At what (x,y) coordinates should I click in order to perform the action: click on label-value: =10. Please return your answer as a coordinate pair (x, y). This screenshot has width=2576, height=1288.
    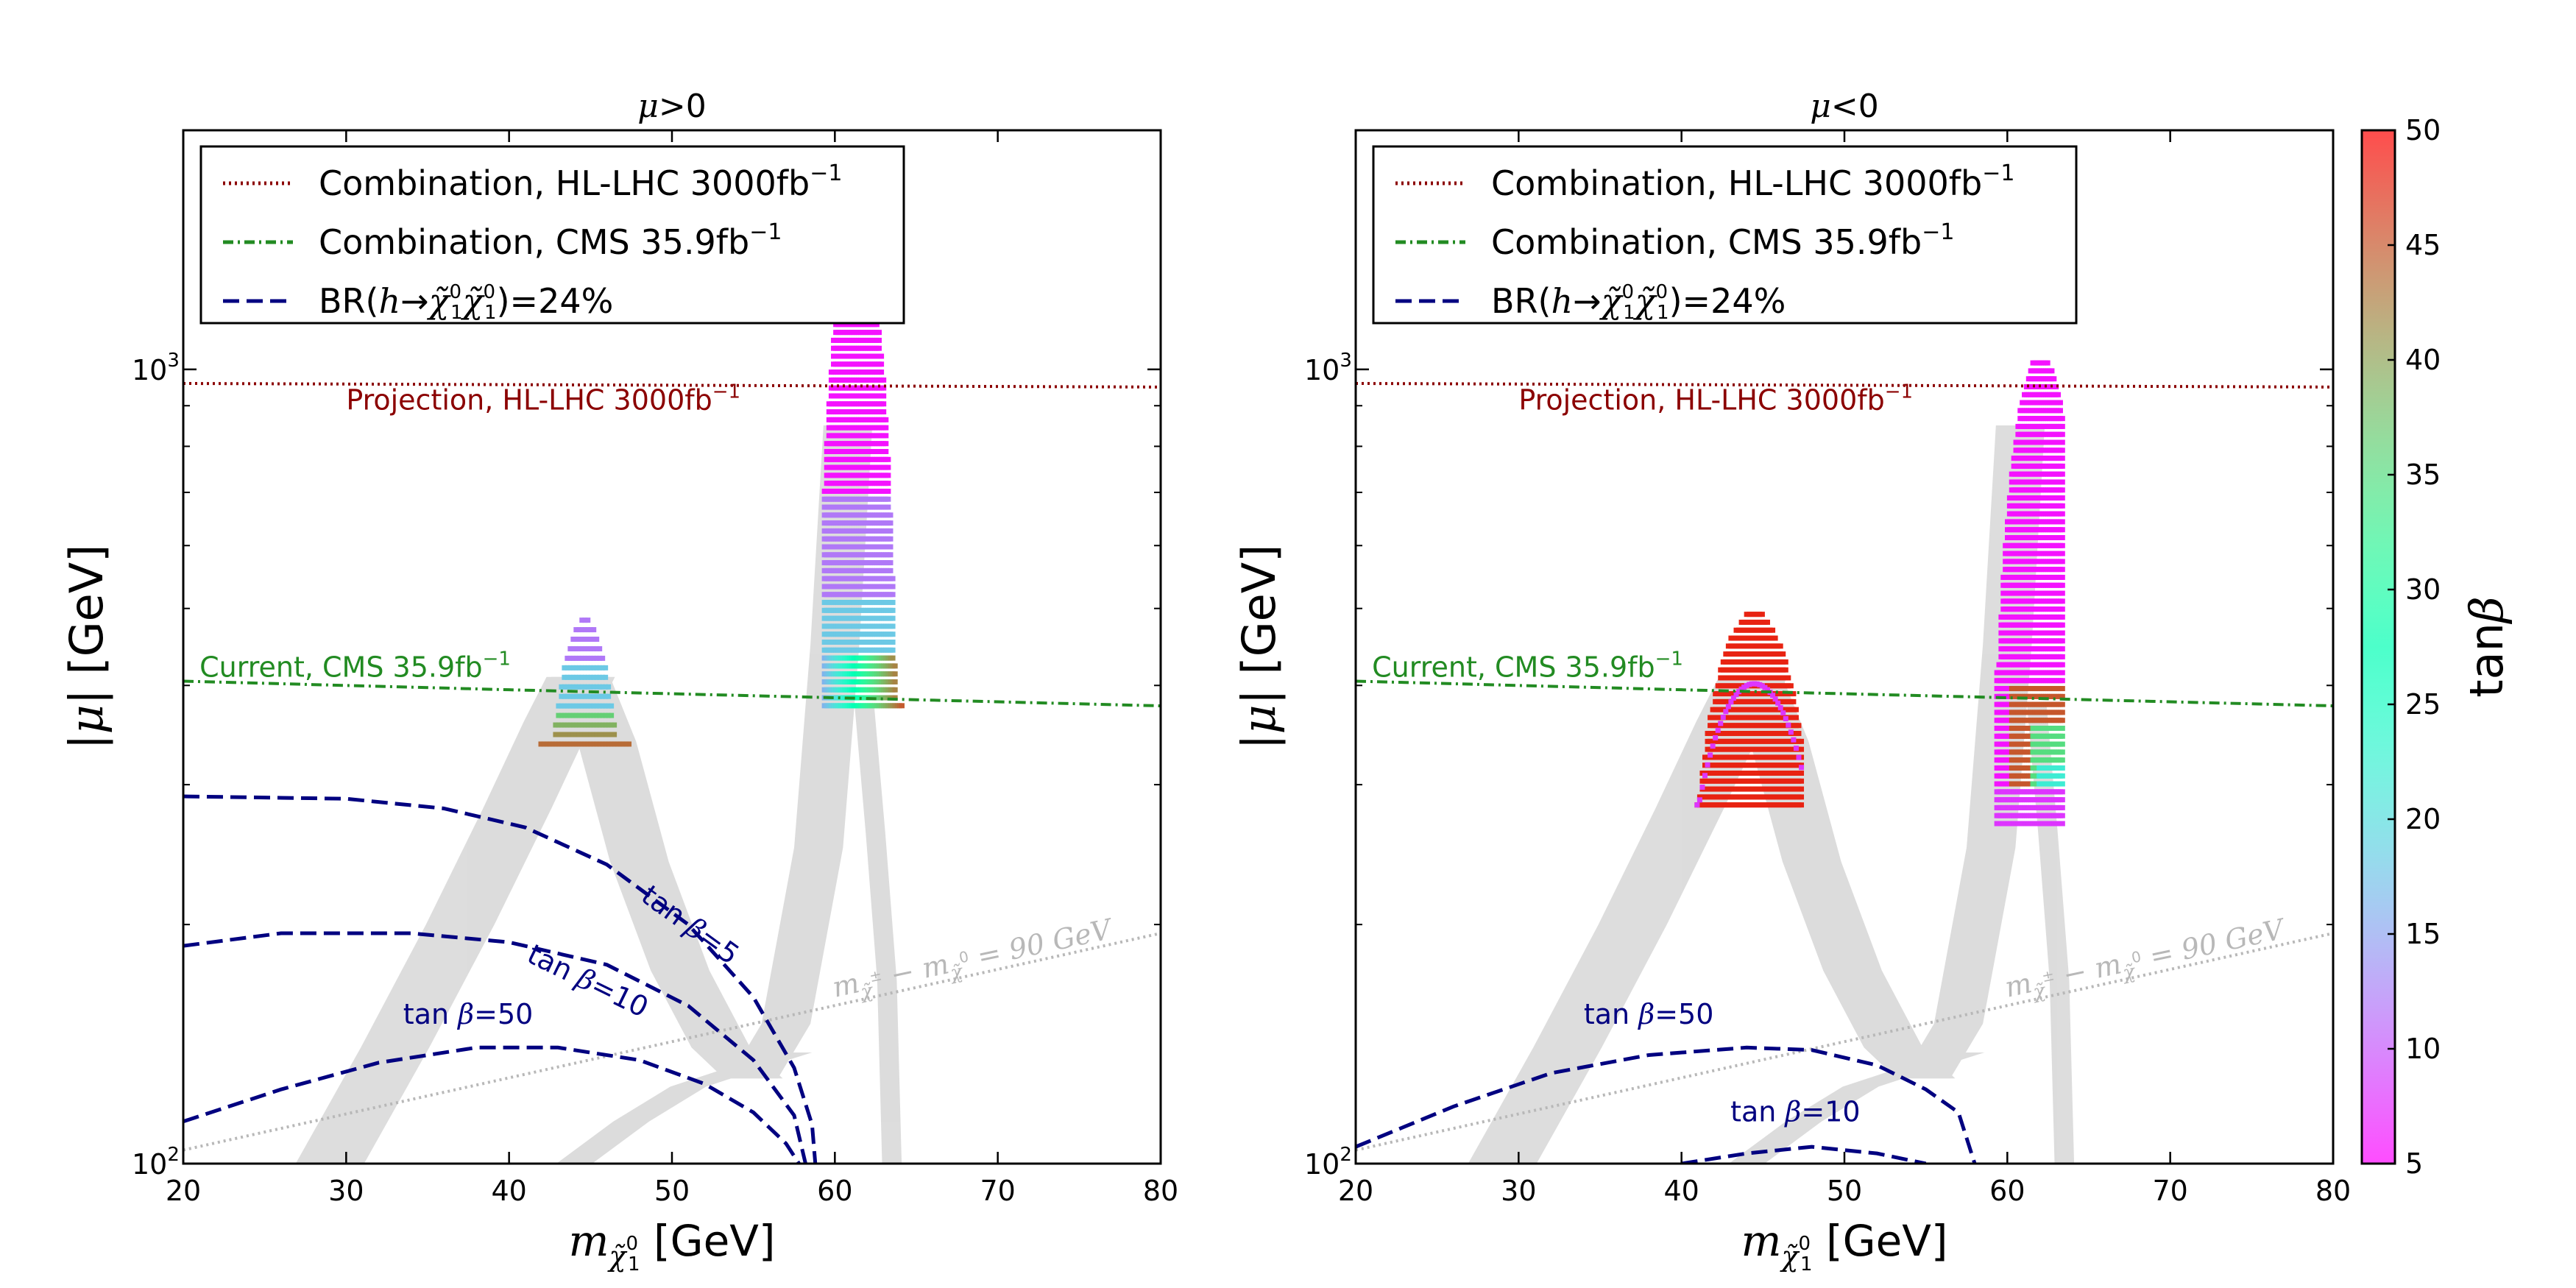
    Looking at the image, I should click on (1830, 1112).